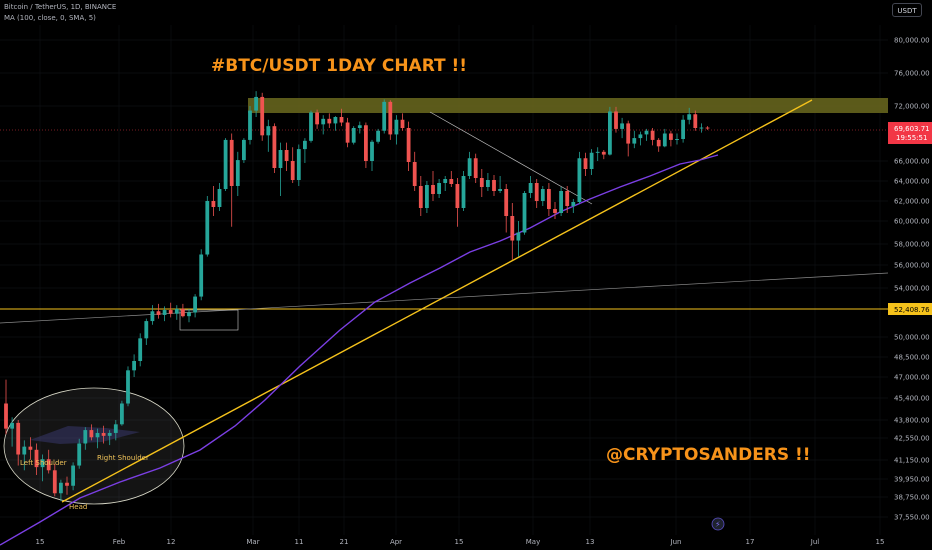  Describe the element at coordinates (396, 542) in the screenshot. I see `x-tick-label: Apr` at that location.